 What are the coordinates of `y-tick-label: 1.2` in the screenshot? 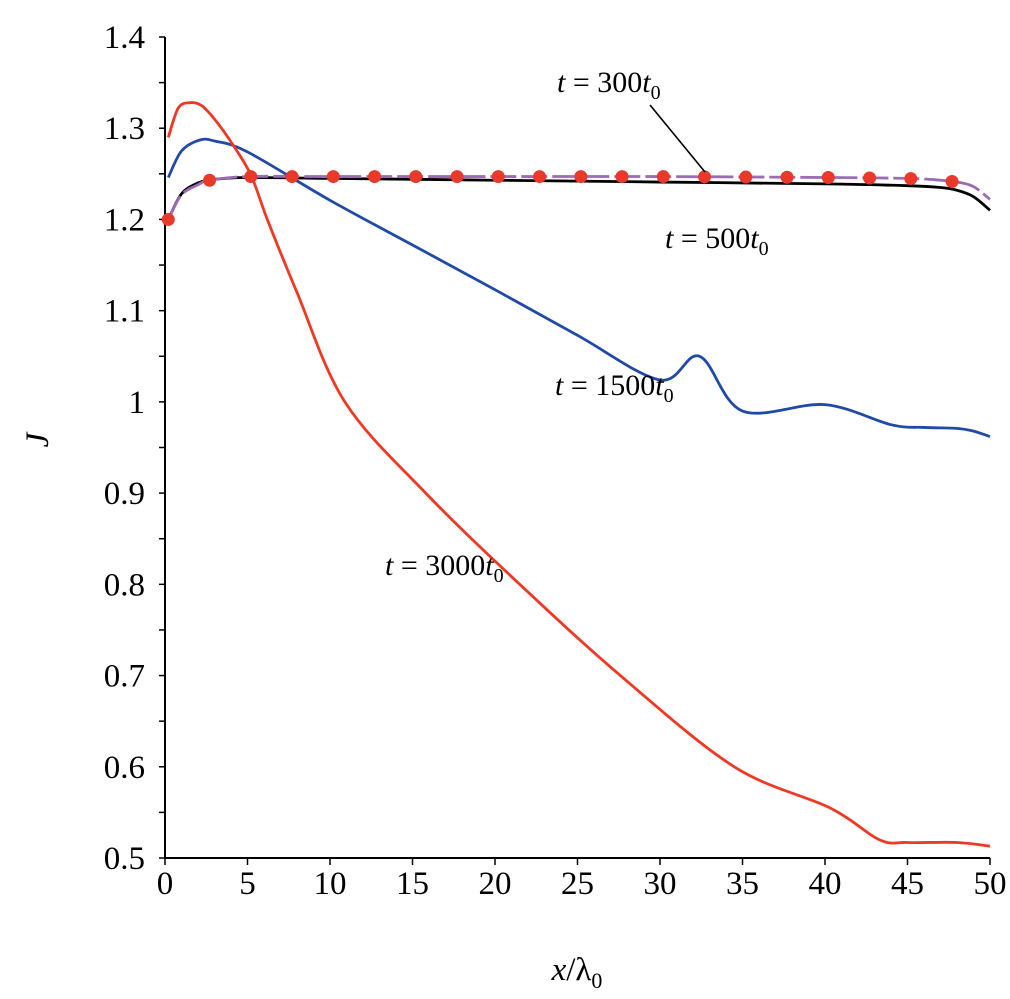 It's located at (124, 220).